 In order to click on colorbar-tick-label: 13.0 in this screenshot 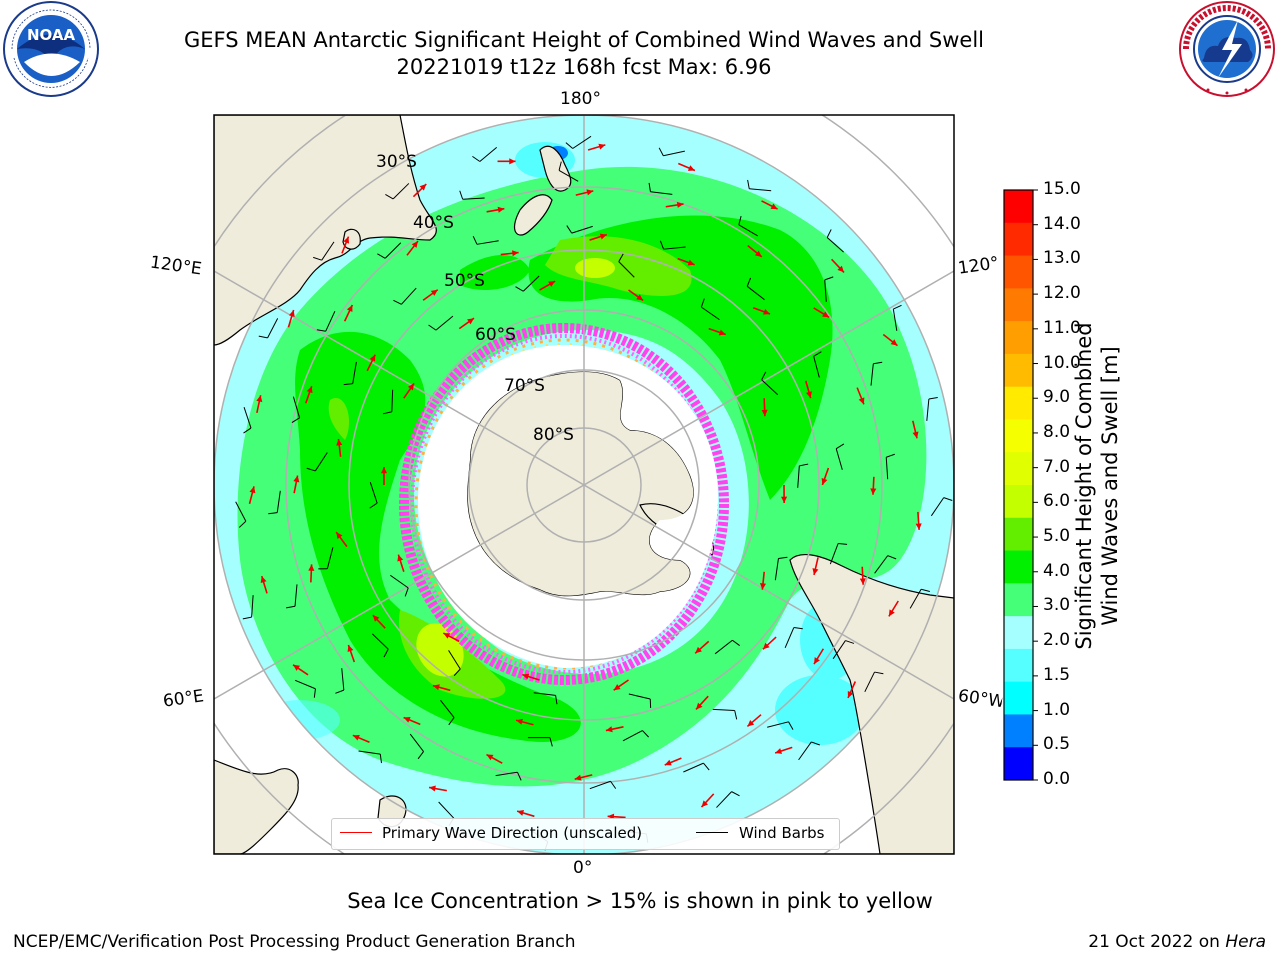, I will do `click(1062, 258)`.